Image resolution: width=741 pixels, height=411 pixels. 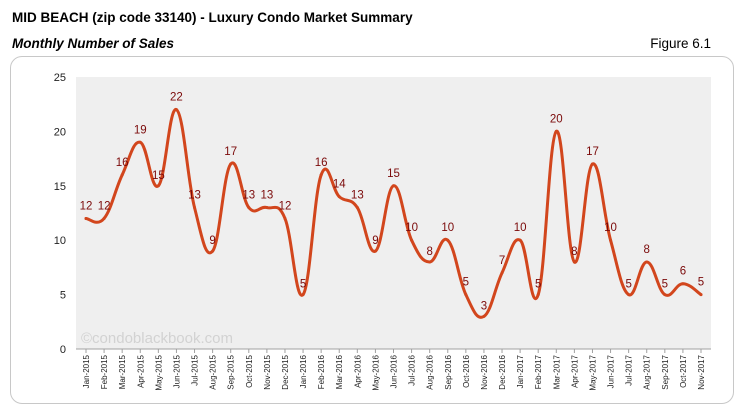 What do you see at coordinates (157, 338) in the screenshot?
I see `watermark-text: ©condoblackbook.com` at bounding box center [157, 338].